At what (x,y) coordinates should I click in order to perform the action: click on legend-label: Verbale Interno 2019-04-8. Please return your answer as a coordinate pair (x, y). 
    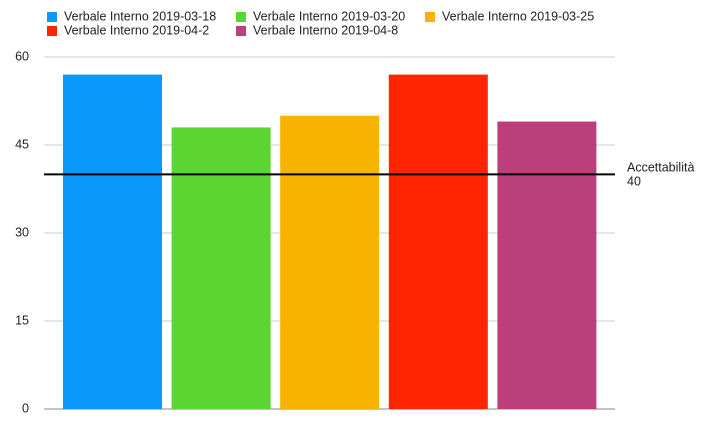
    Looking at the image, I should click on (325, 30).